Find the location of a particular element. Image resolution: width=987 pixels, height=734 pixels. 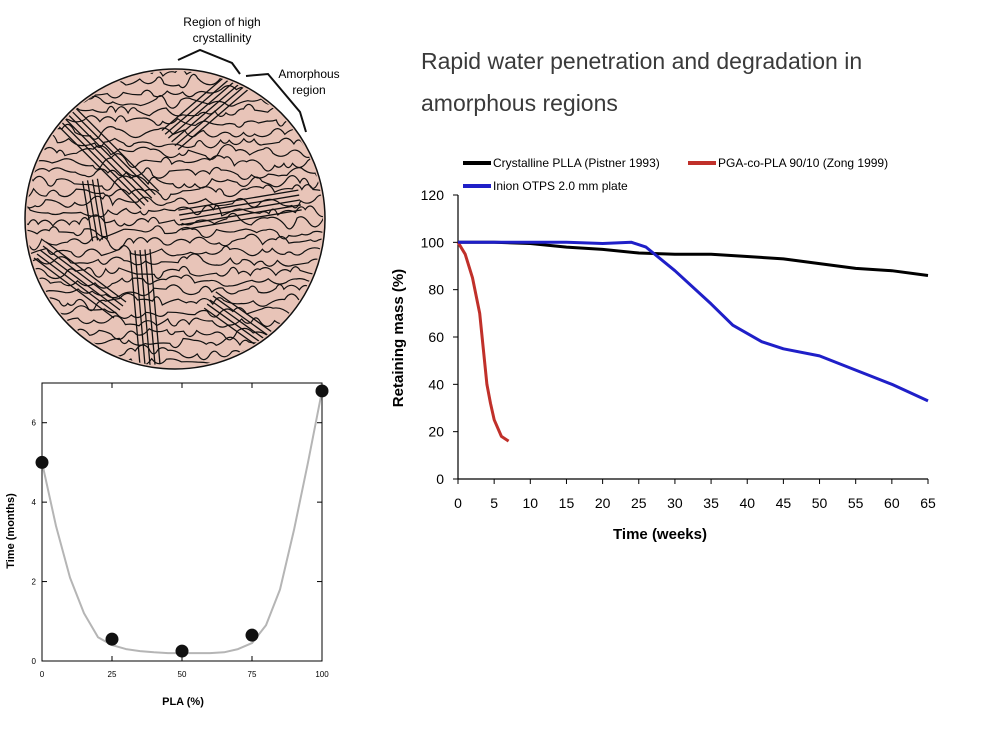

time-y-tick-label: 2 is located at coordinates (34, 582).